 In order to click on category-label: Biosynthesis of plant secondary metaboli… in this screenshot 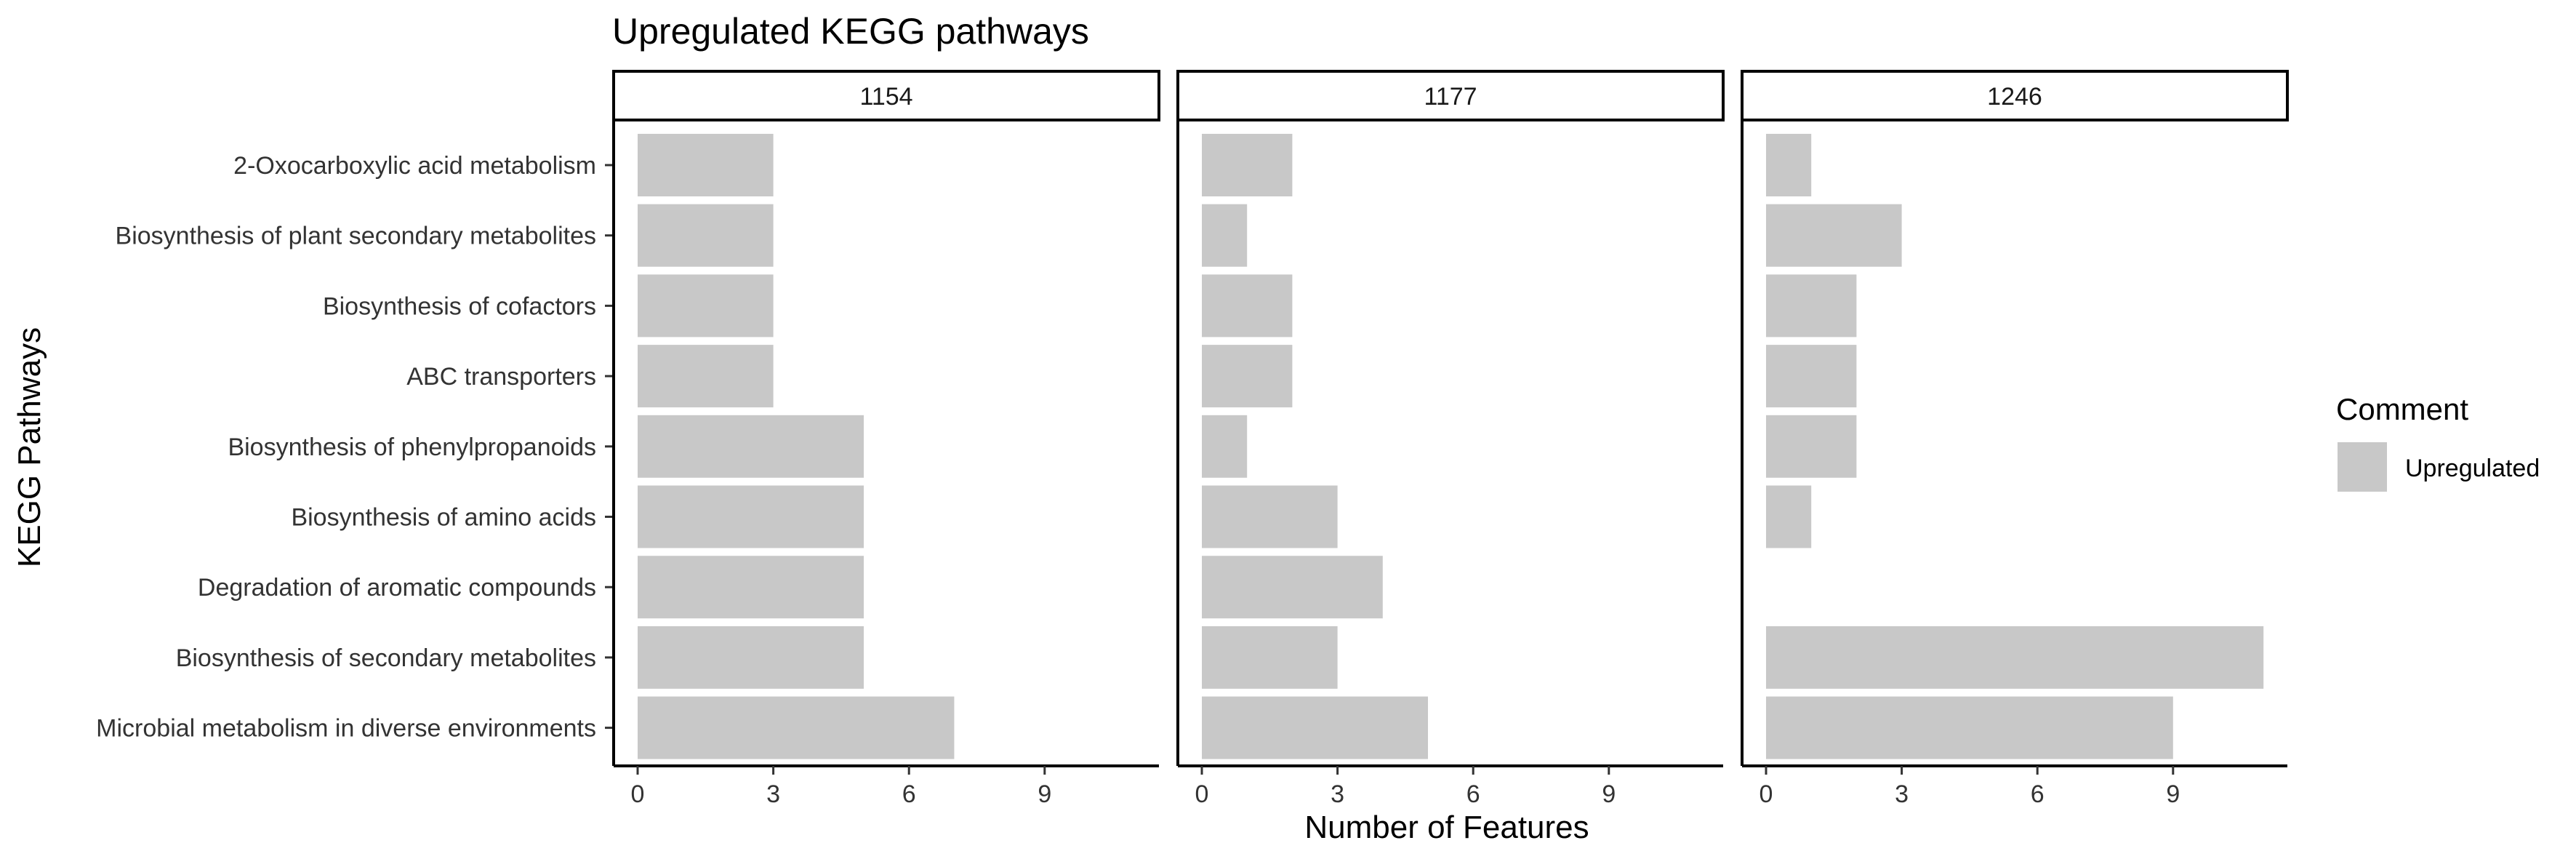, I will do `click(356, 236)`.